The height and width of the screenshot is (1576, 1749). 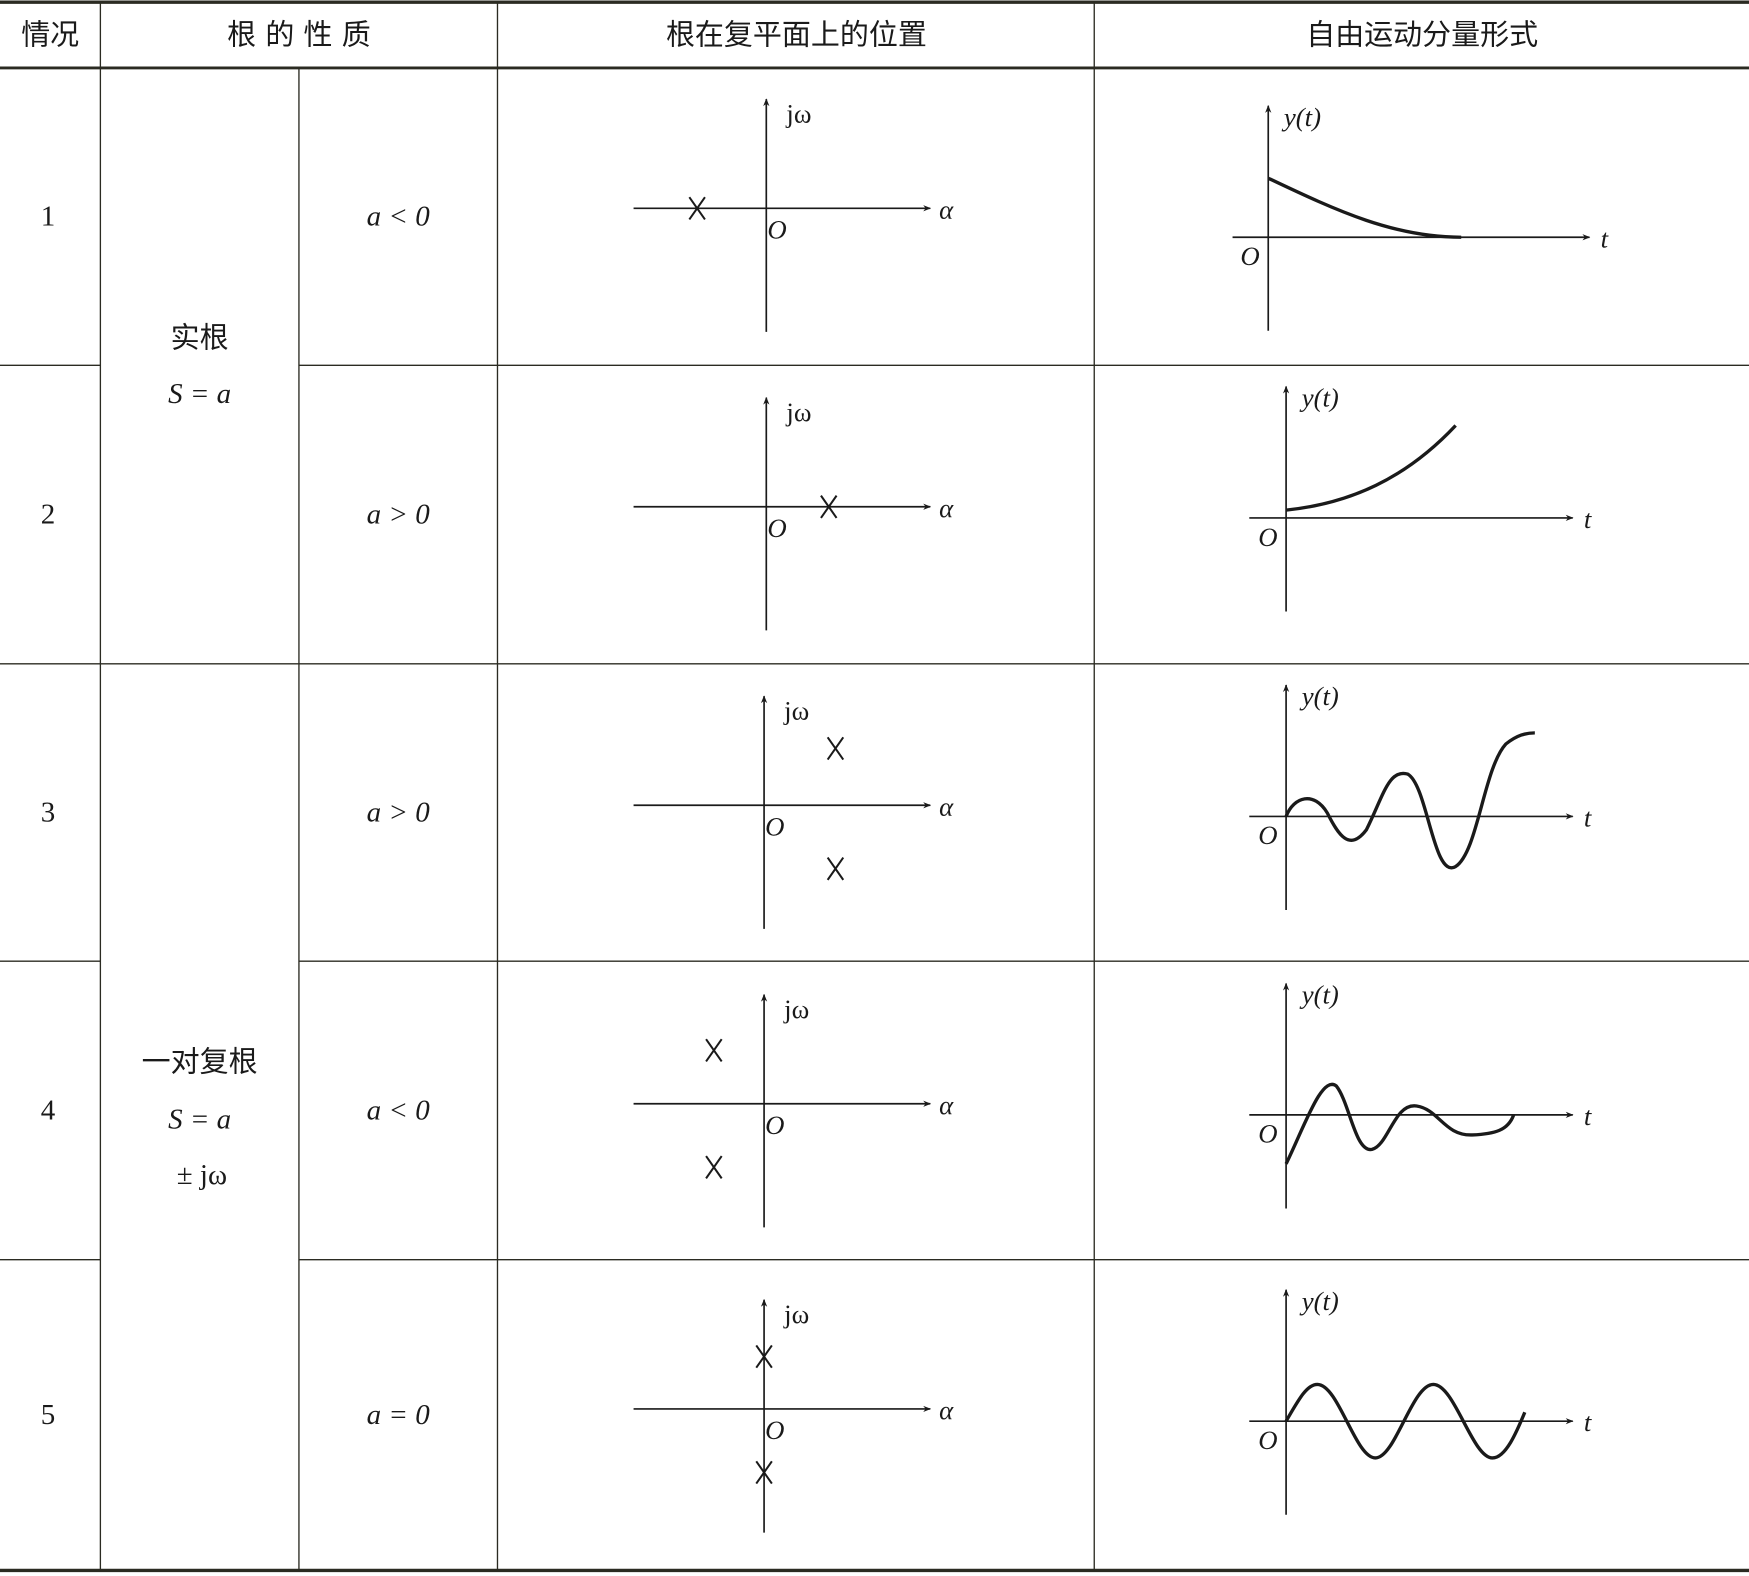 I want to click on table-row: 2 a > 0 jω α Oy(t) t O, so click(x=816, y=507).